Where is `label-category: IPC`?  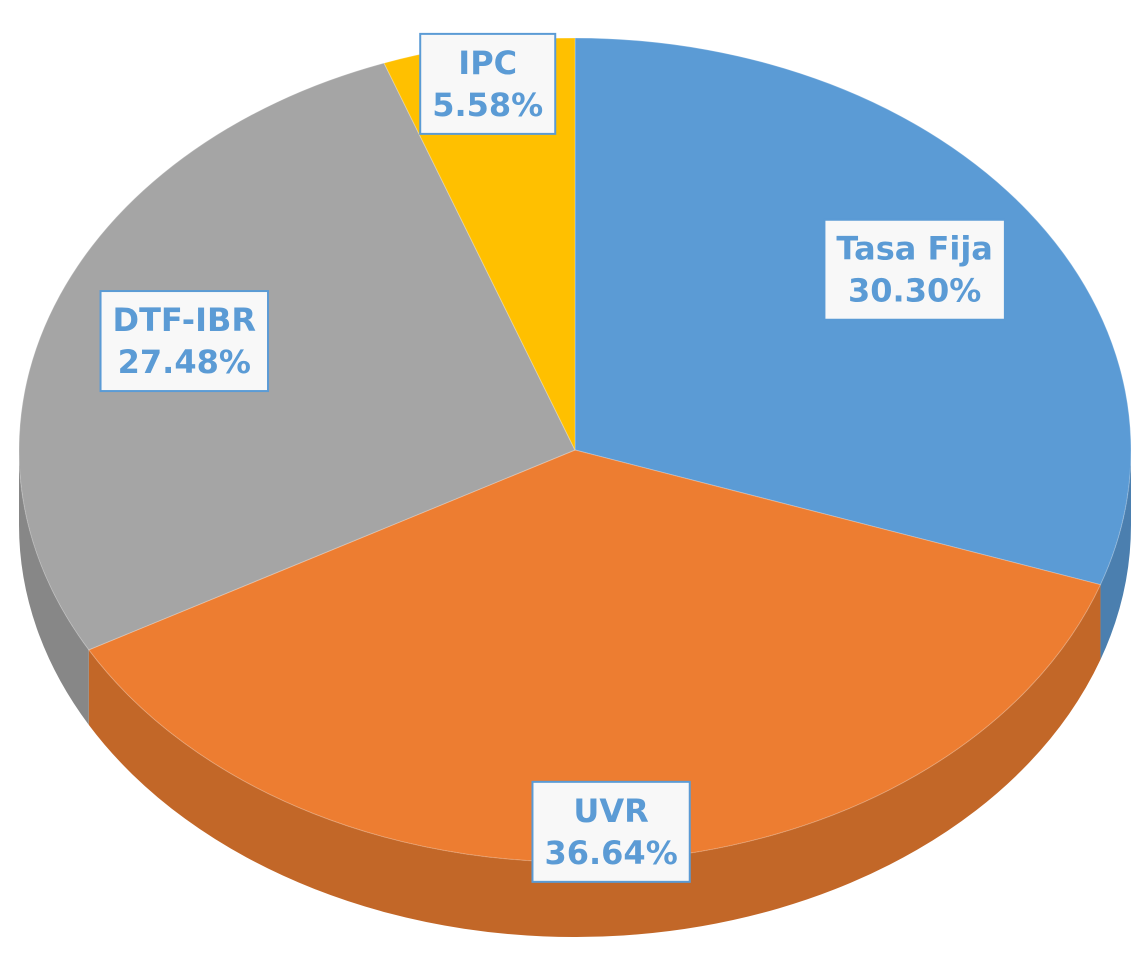 label-category: IPC is located at coordinates (487, 63).